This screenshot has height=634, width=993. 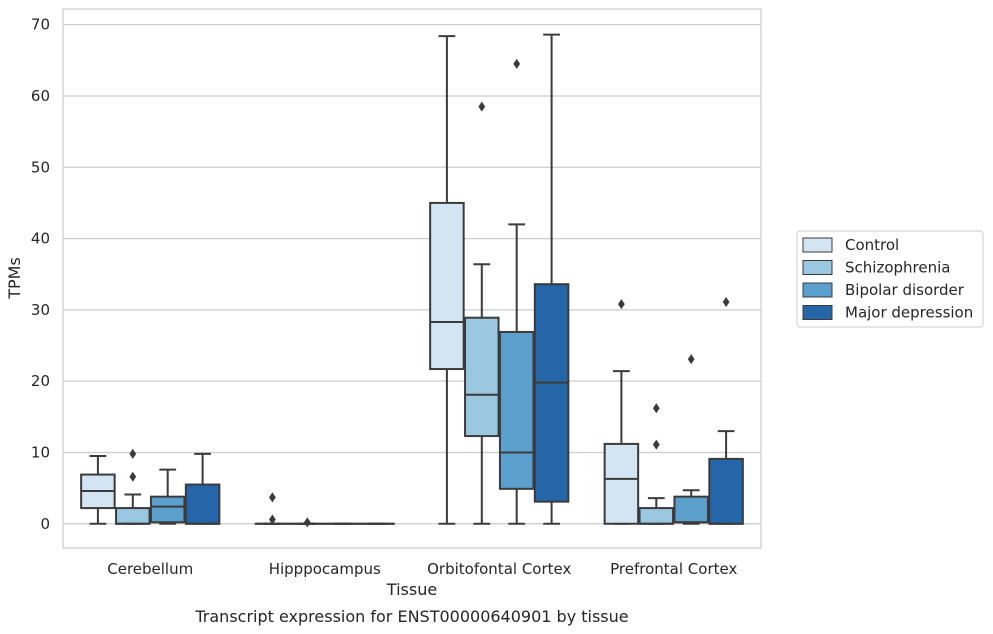 What do you see at coordinates (897, 268) in the screenshot?
I see `legend-label: Schizophrenia` at bounding box center [897, 268].